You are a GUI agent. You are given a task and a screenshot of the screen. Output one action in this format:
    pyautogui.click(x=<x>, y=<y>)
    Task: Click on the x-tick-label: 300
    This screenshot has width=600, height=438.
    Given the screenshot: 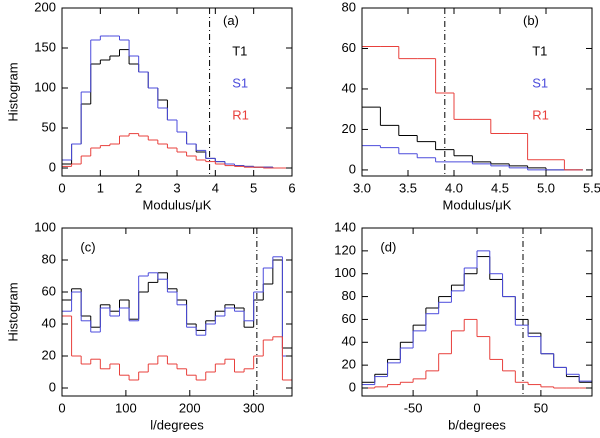 What is the action you would take?
    pyautogui.click(x=254, y=407)
    